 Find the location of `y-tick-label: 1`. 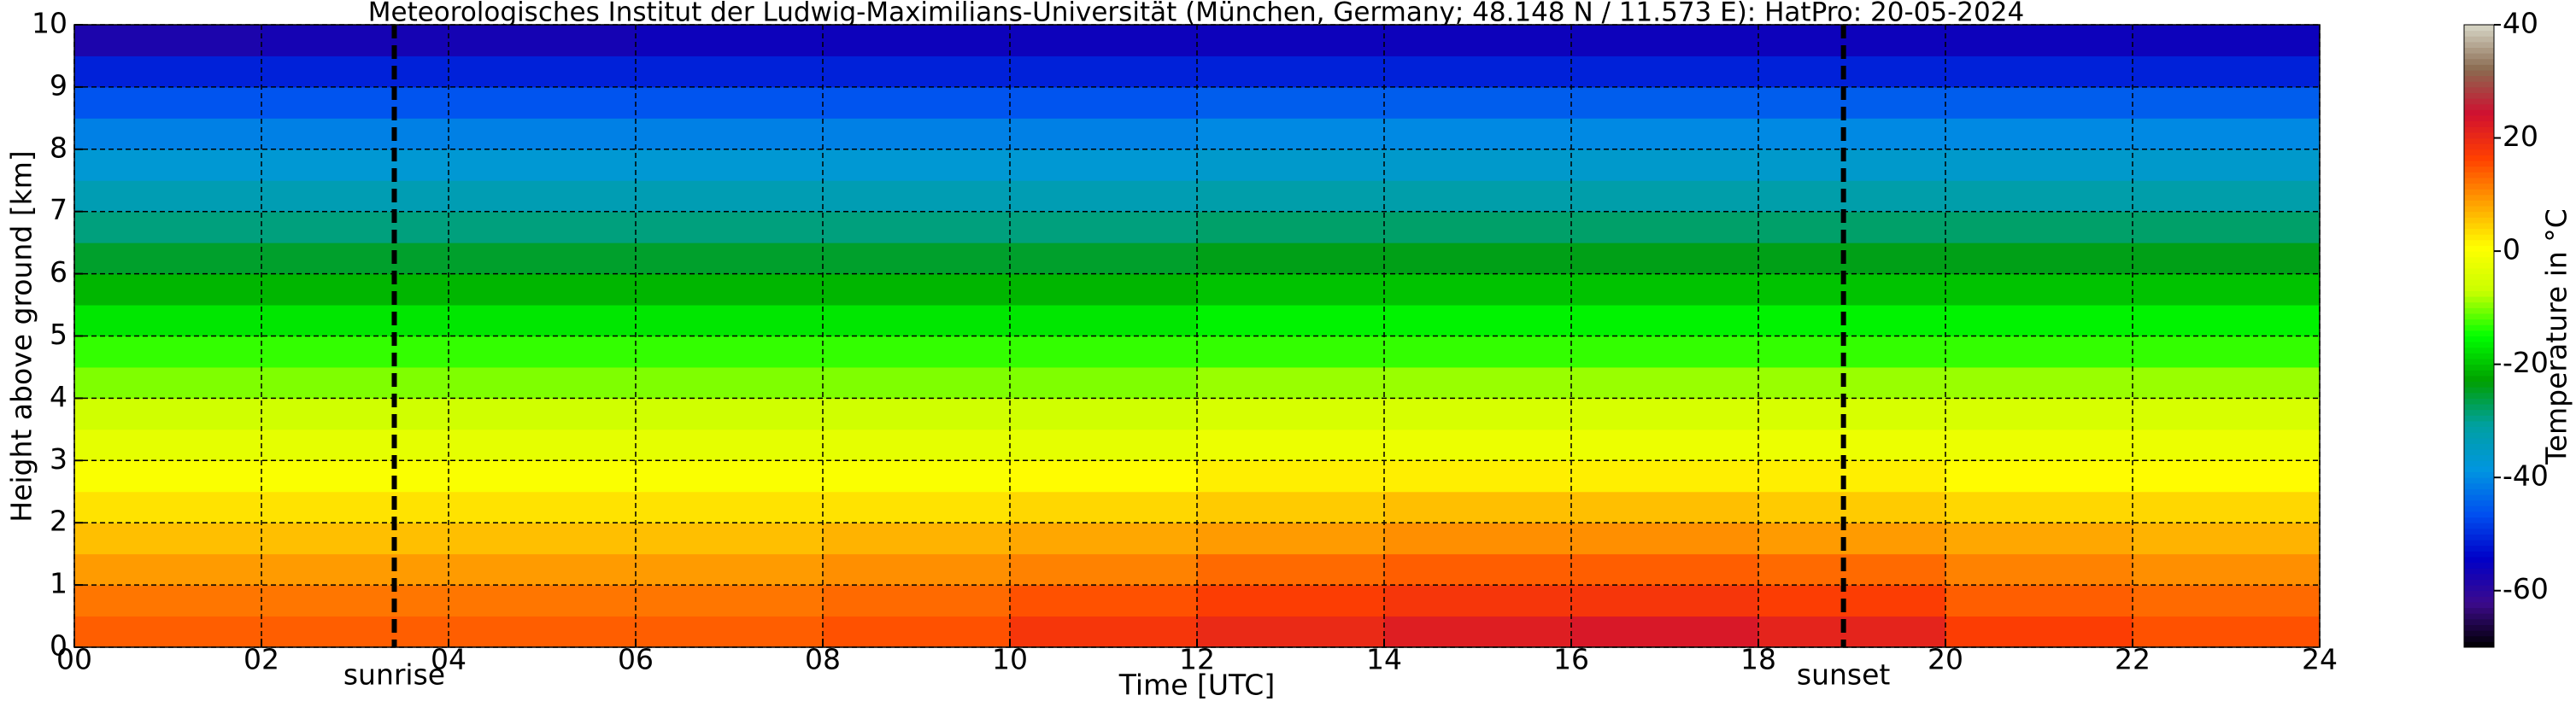

y-tick-label: 1 is located at coordinates (59, 583).